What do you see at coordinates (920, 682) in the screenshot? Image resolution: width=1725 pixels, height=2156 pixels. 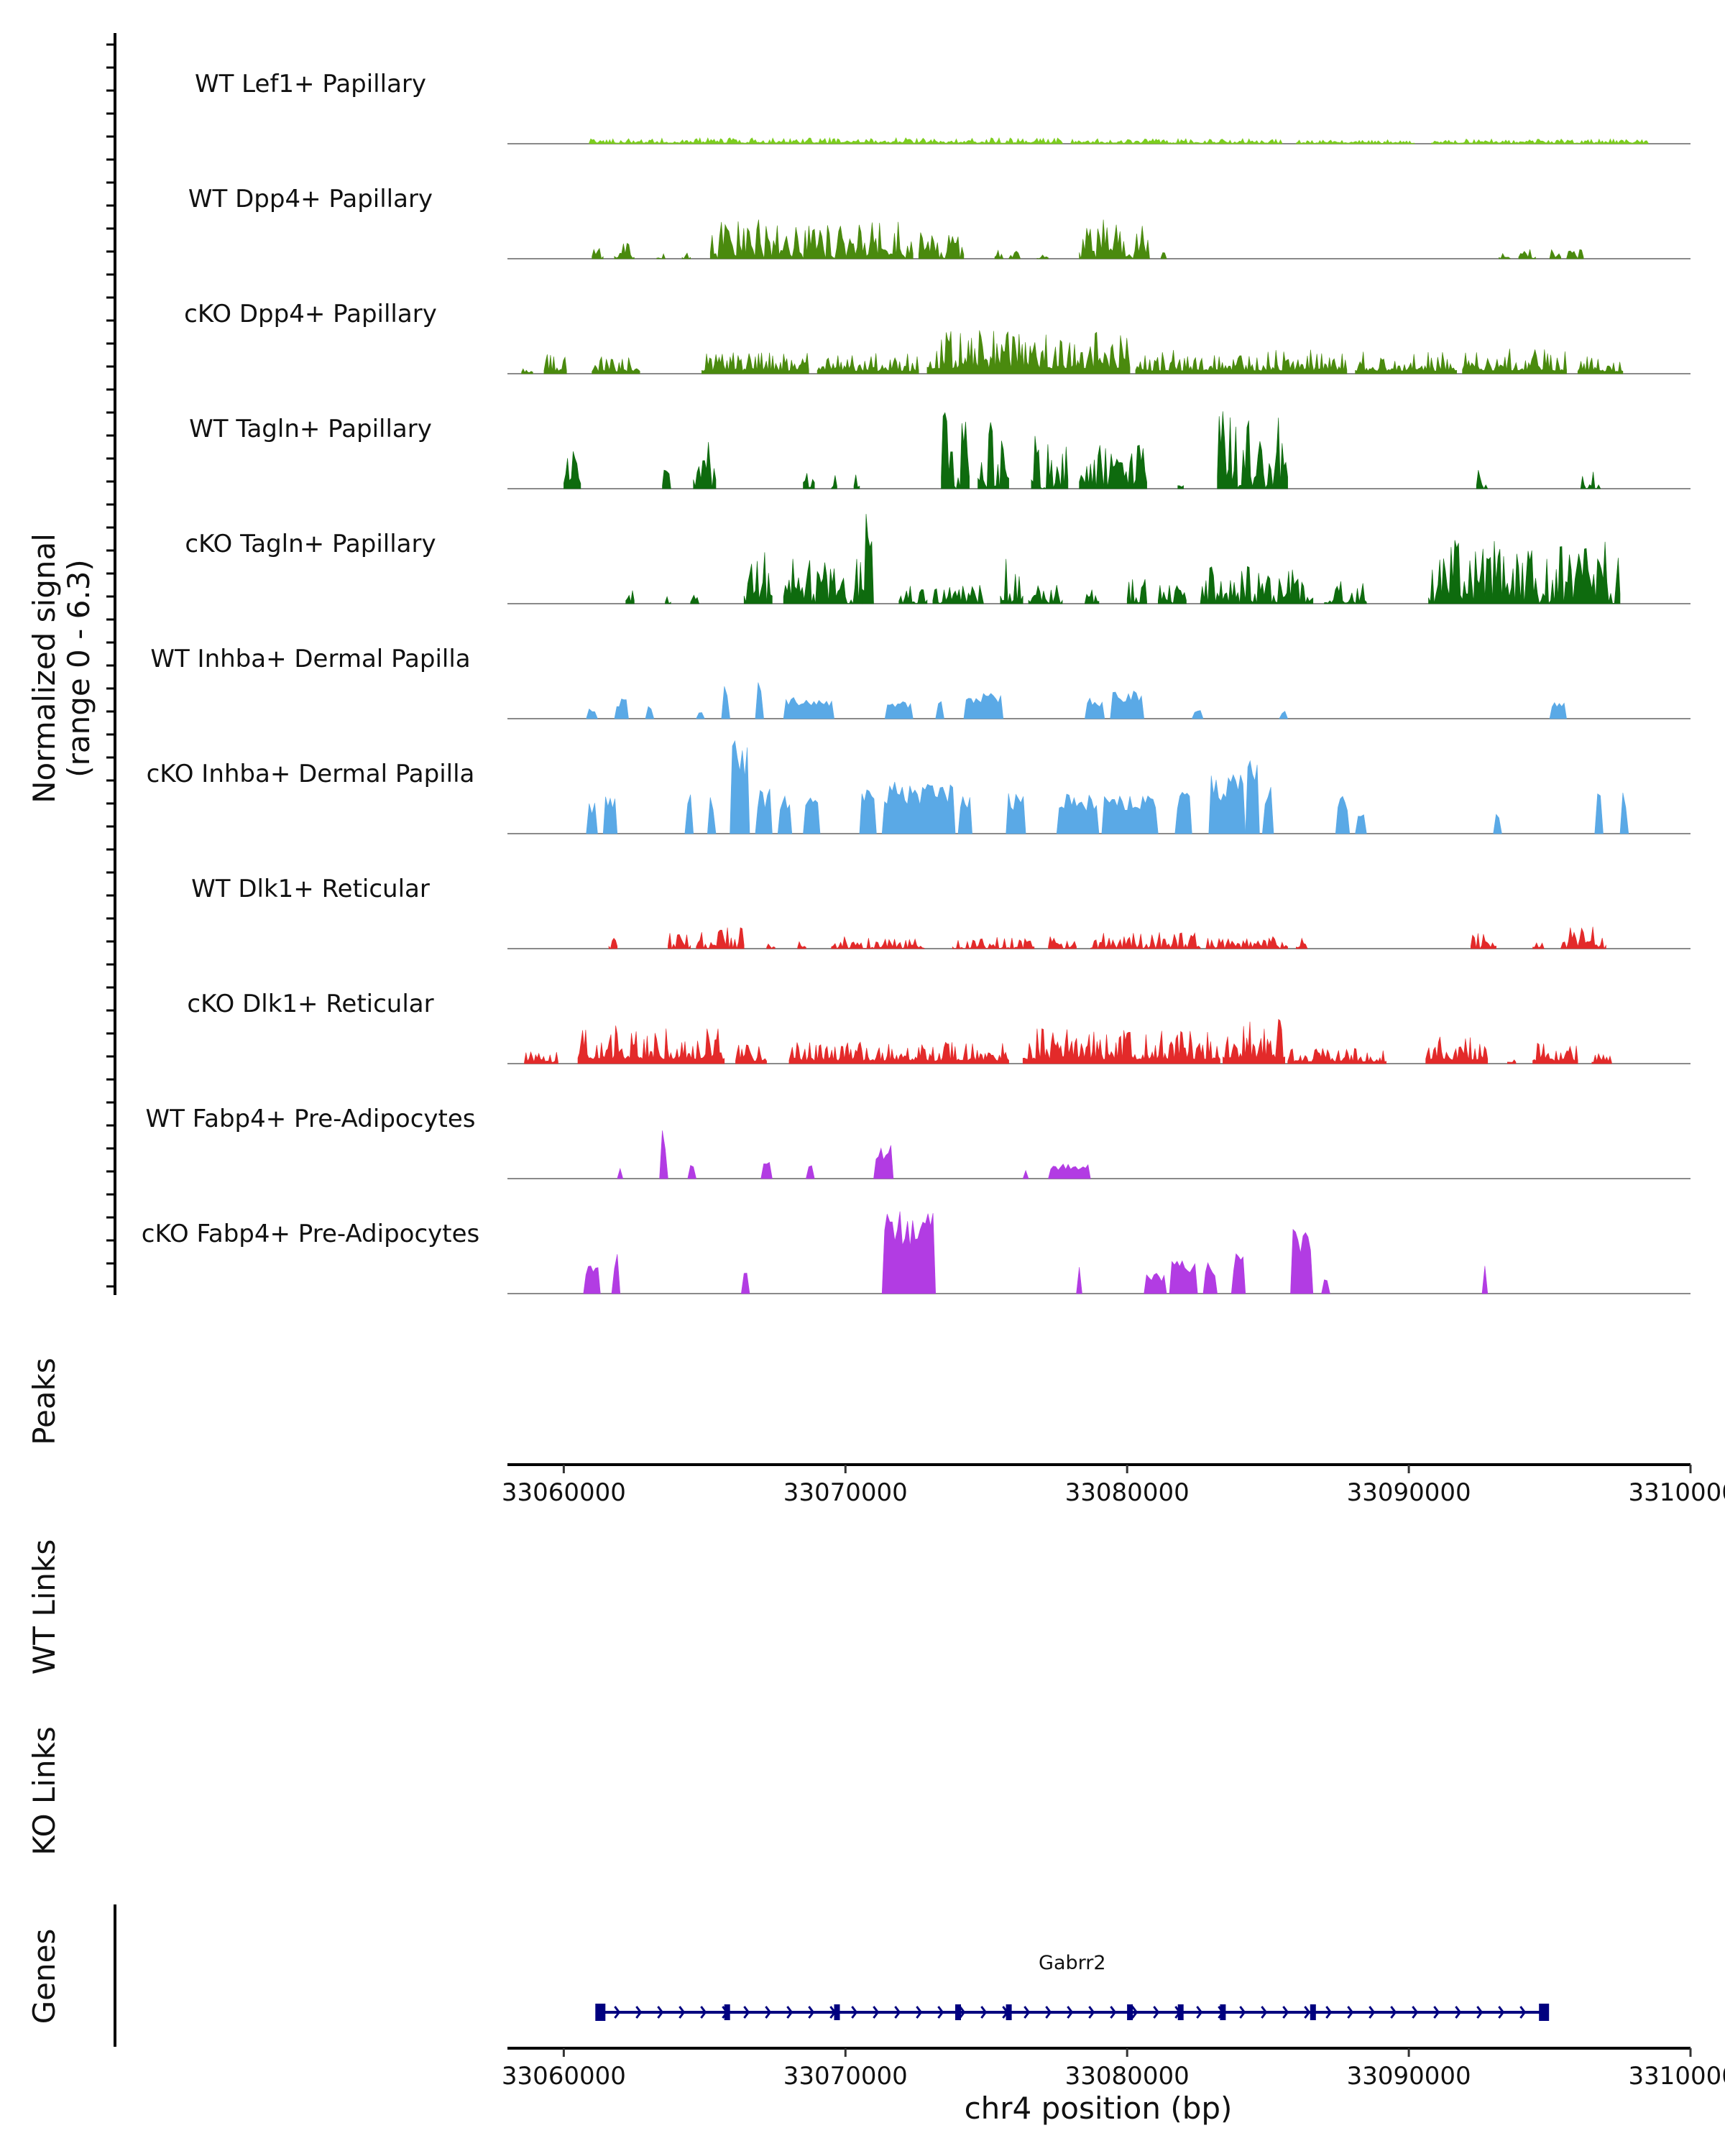 I see `track-5: WT Inhba+ Dermal Papilla` at bounding box center [920, 682].